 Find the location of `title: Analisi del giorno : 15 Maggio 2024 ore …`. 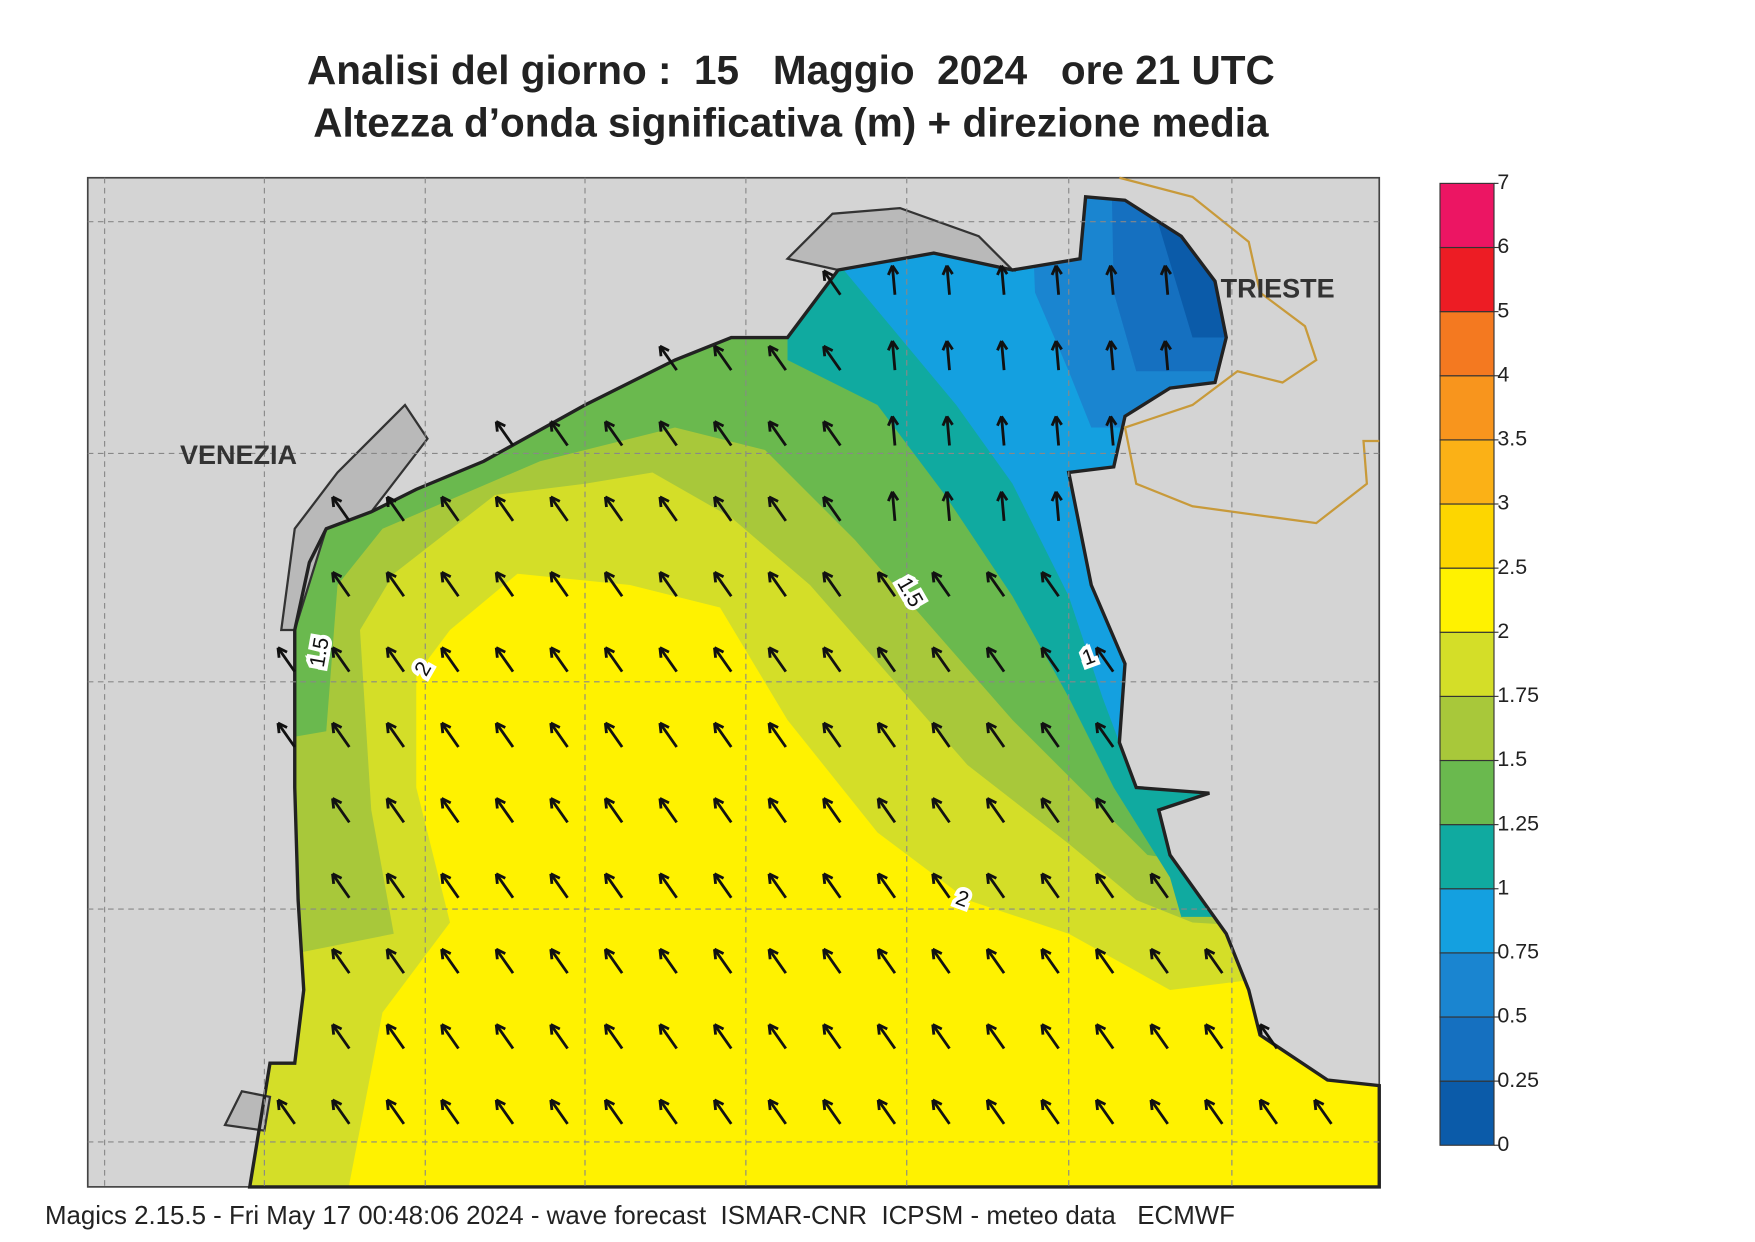

title: Analisi del giorno : 15 Maggio 2024 ore … is located at coordinates (791, 70).